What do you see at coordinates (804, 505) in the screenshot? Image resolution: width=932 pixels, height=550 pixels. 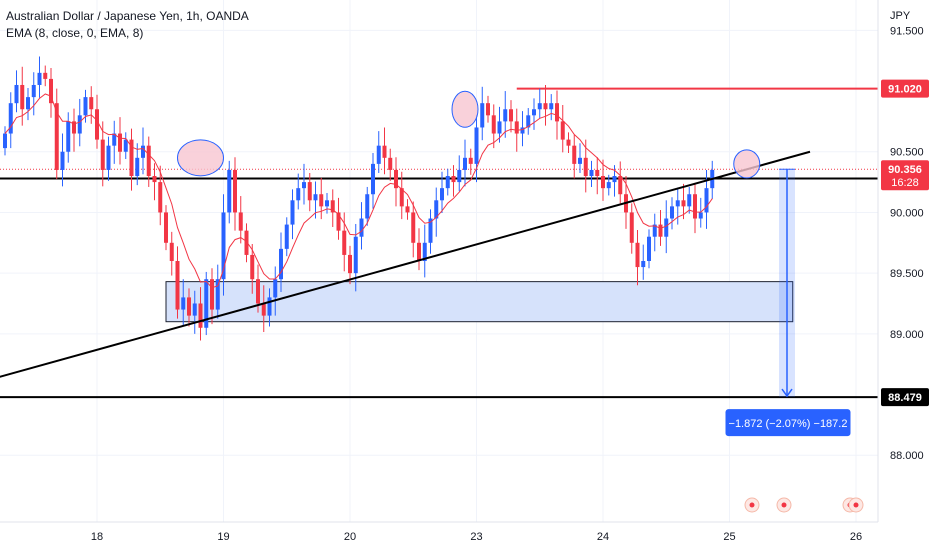 I see `event-markers` at bounding box center [804, 505].